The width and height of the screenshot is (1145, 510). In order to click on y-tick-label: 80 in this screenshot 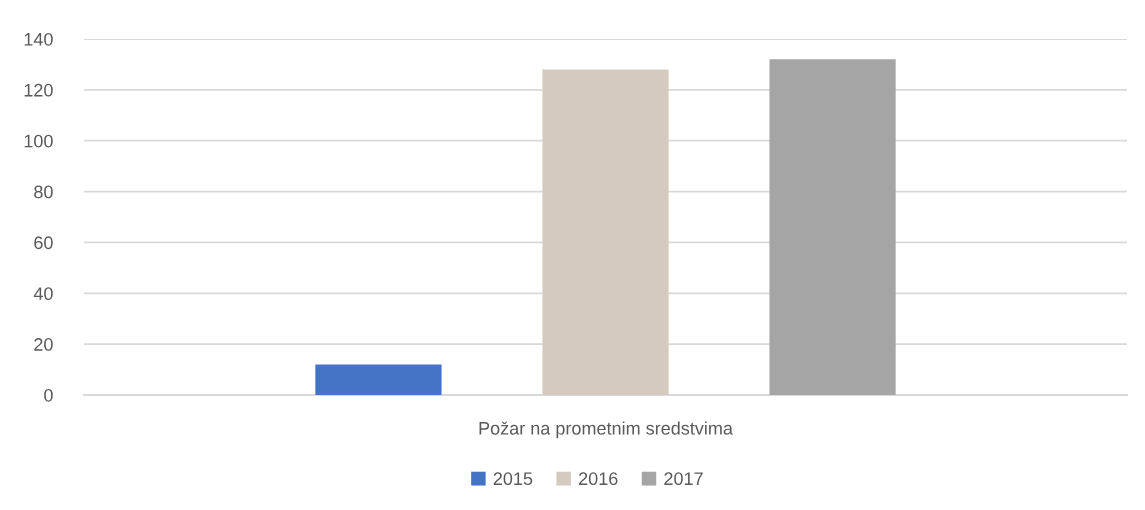, I will do `click(43, 192)`.